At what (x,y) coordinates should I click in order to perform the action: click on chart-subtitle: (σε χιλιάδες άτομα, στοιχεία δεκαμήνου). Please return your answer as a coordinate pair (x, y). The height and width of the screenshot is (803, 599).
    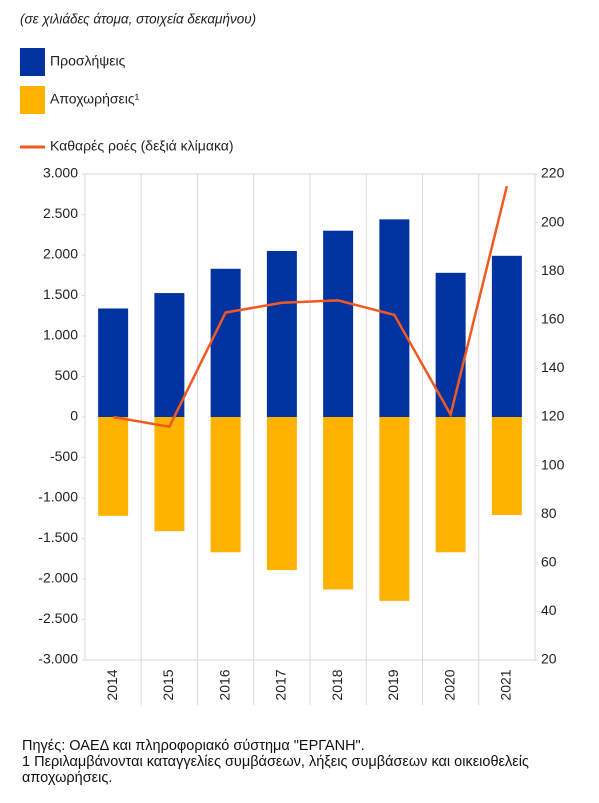
    Looking at the image, I should click on (138, 19).